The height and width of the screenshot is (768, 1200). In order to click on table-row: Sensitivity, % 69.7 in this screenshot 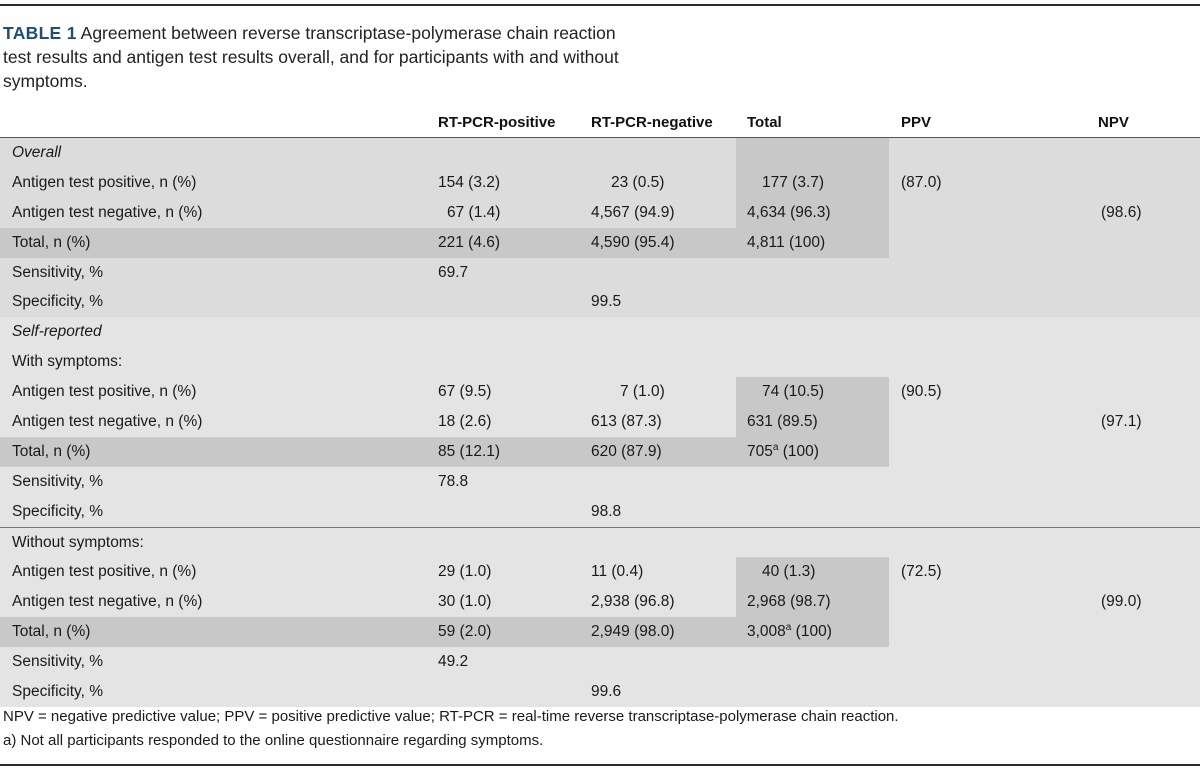, I will do `click(600, 272)`.